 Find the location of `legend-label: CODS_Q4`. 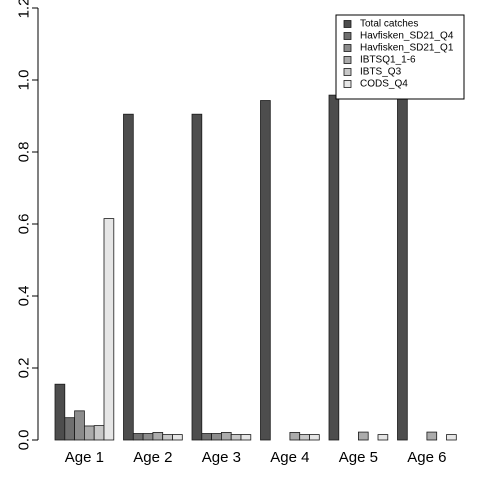

legend-label: CODS_Q4 is located at coordinates (384, 84).